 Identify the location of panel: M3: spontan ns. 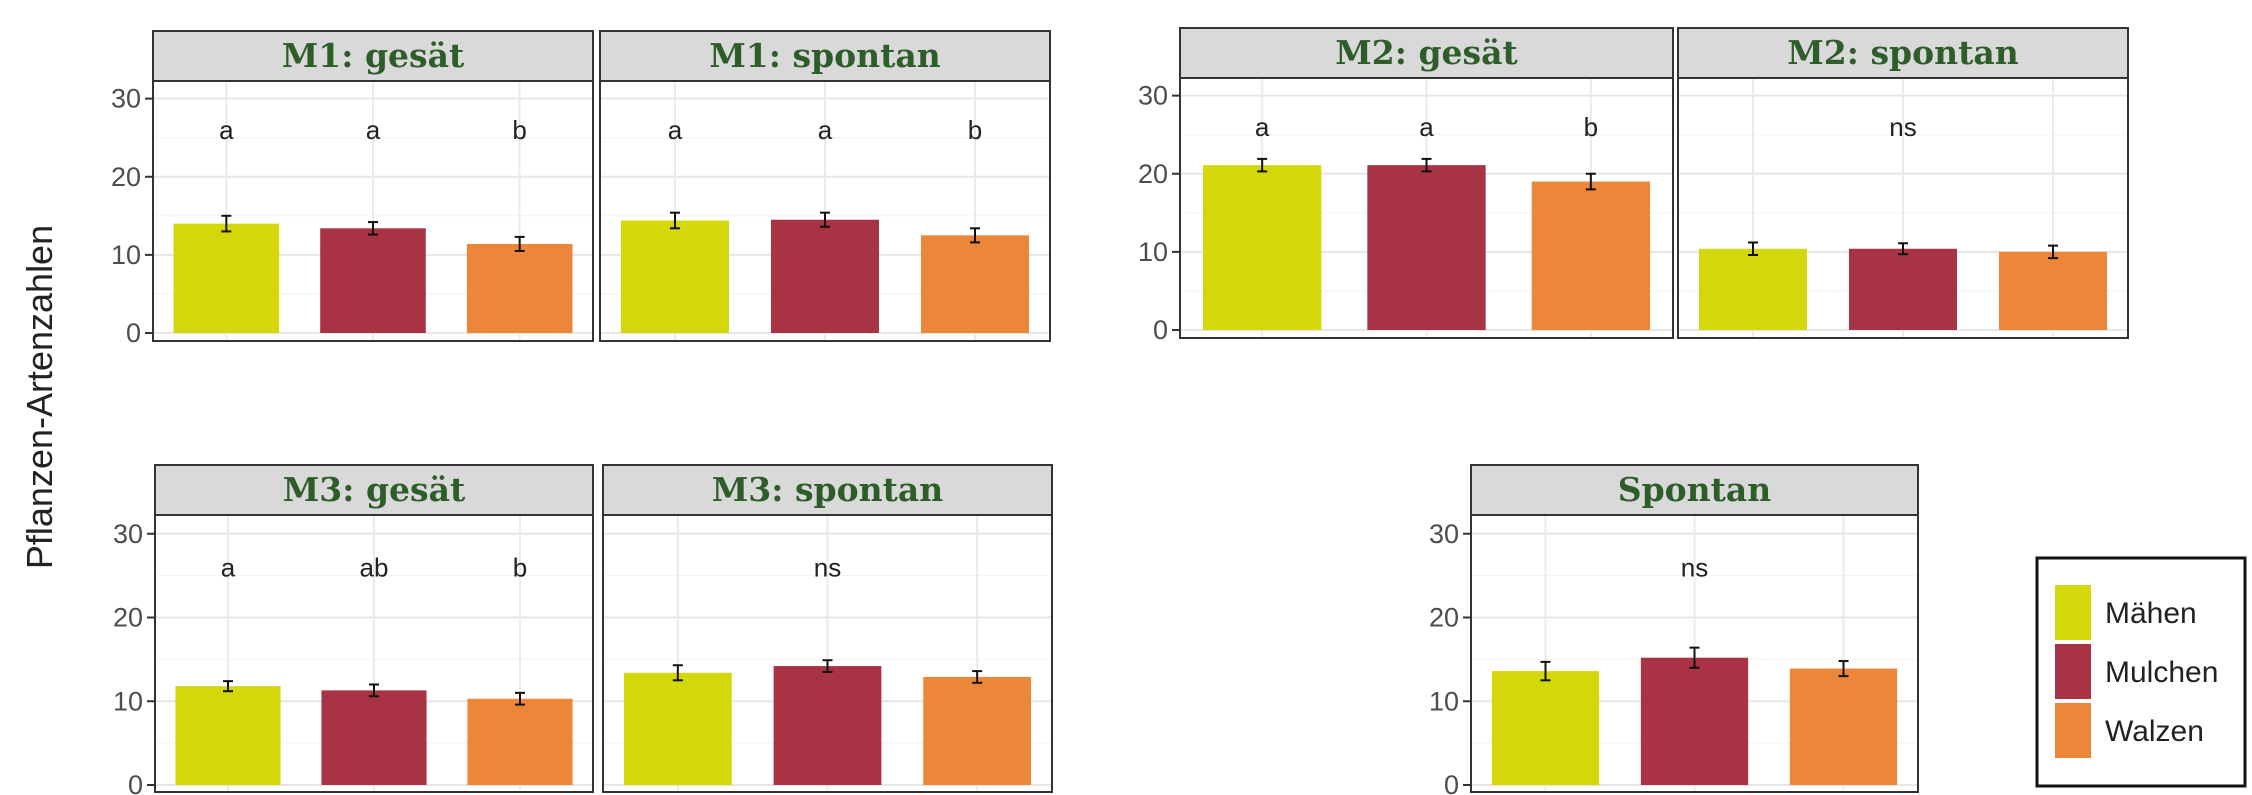
(827, 628).